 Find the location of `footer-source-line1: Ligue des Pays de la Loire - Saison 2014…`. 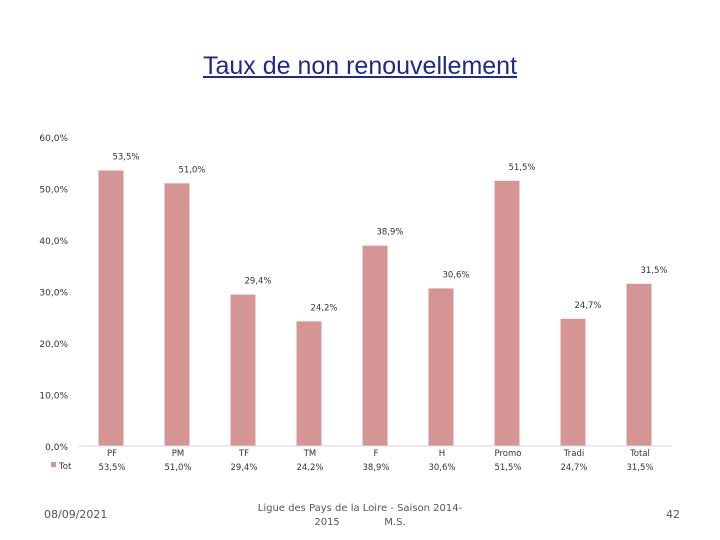

footer-source-line1: Ligue des Pays de la Loire - Saison 2014… is located at coordinates (360, 508).